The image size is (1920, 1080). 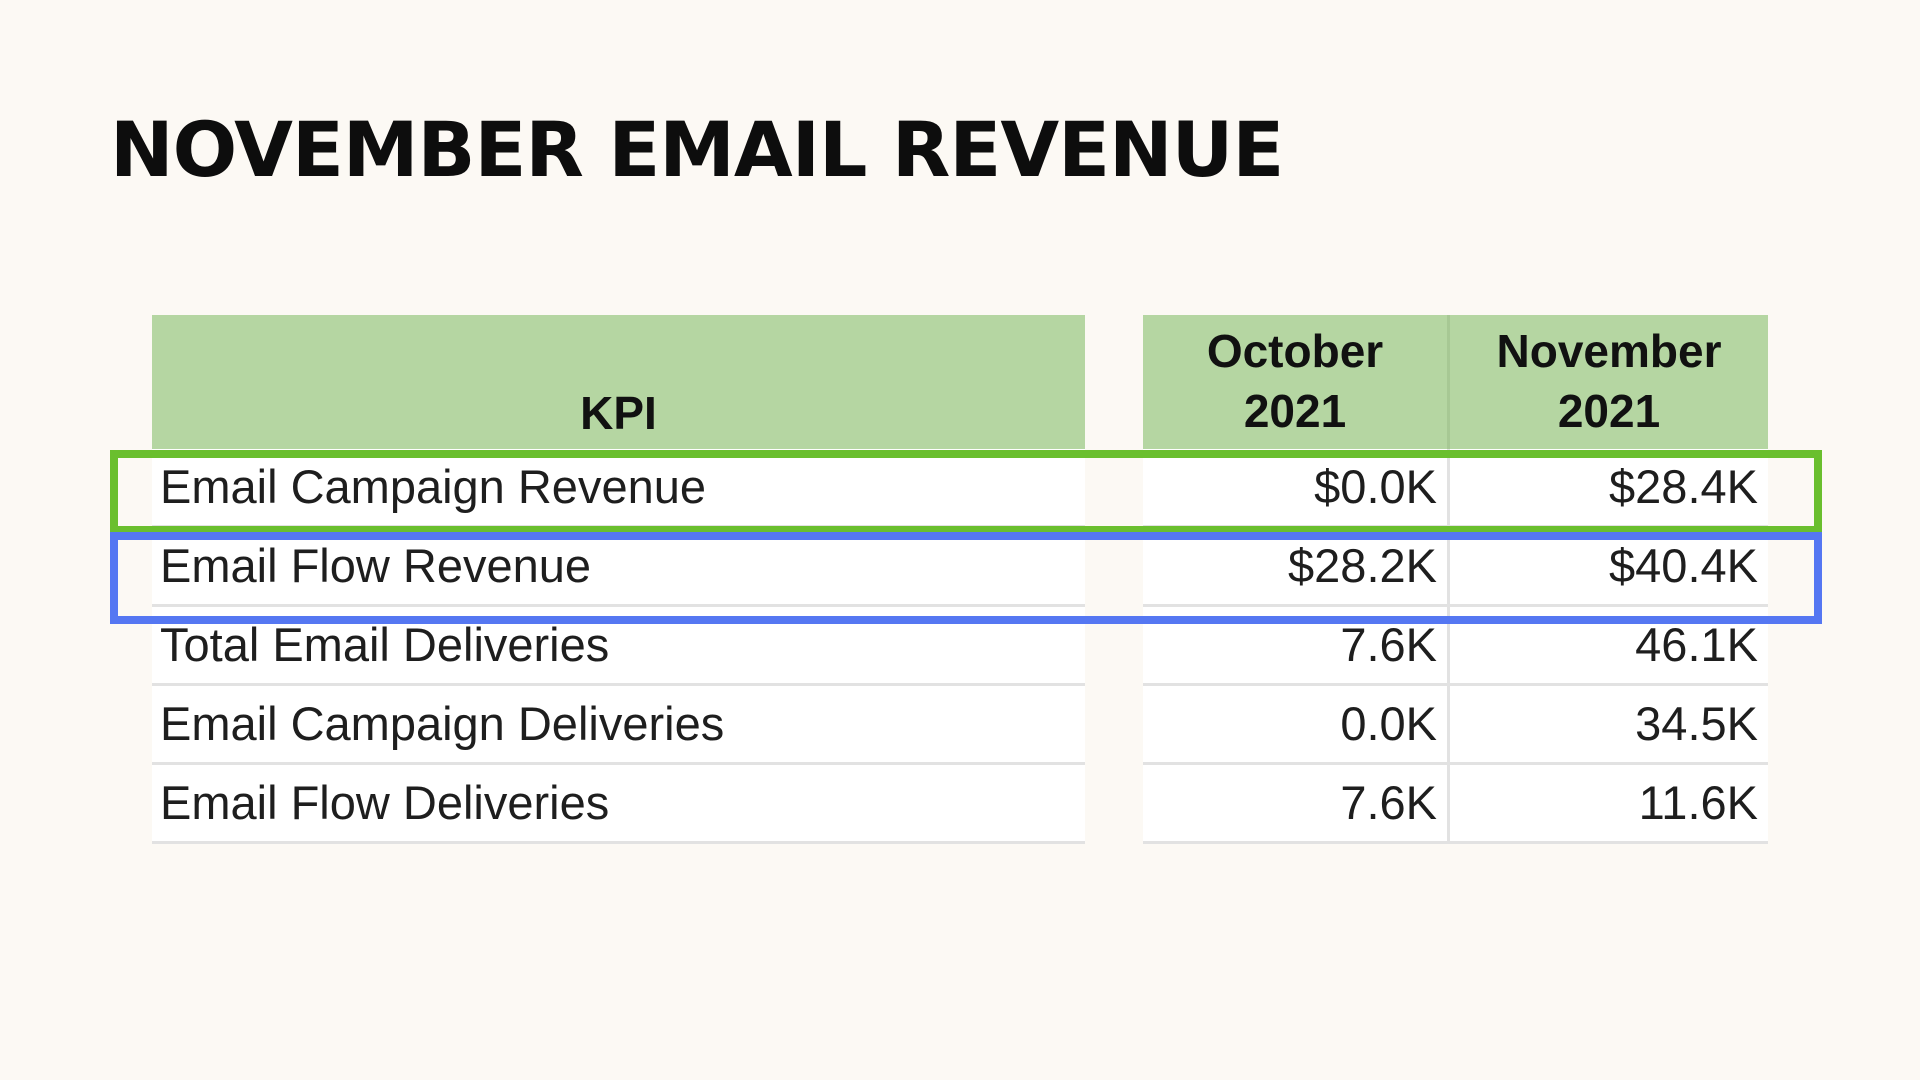 What do you see at coordinates (1362, 565) in the screenshot?
I see `october-value: $28.2K` at bounding box center [1362, 565].